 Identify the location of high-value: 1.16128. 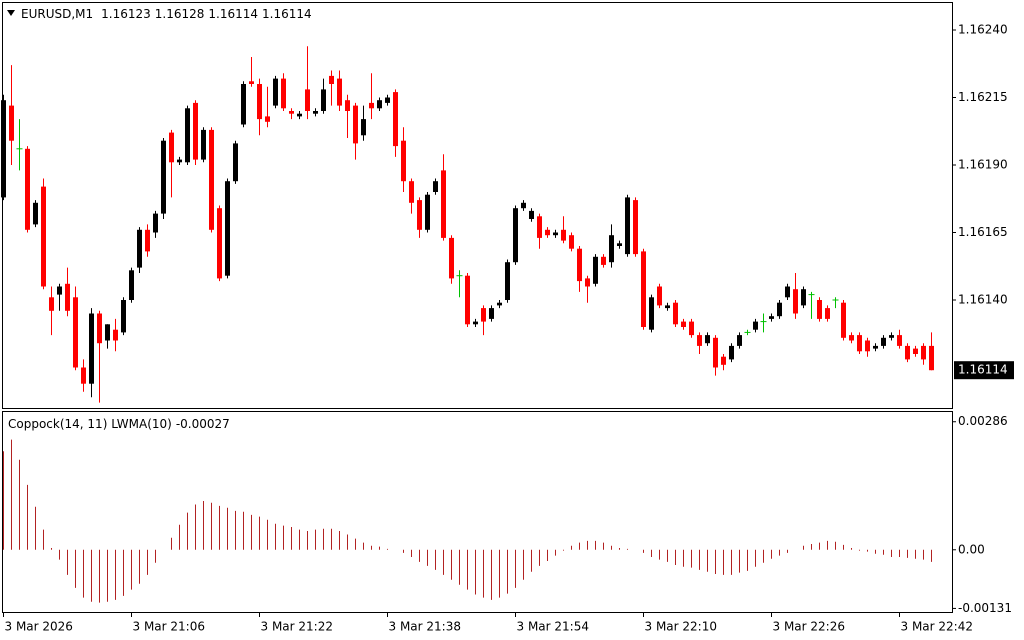
(180, 14).